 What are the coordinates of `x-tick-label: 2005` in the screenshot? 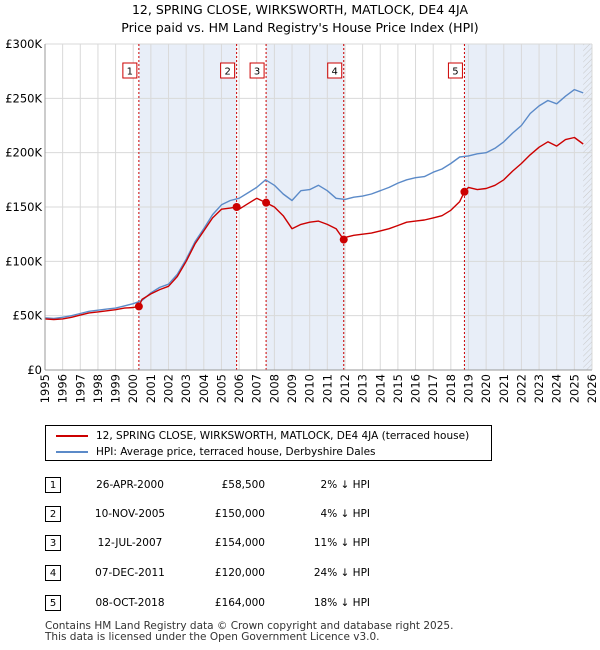 It's located at (221, 388).